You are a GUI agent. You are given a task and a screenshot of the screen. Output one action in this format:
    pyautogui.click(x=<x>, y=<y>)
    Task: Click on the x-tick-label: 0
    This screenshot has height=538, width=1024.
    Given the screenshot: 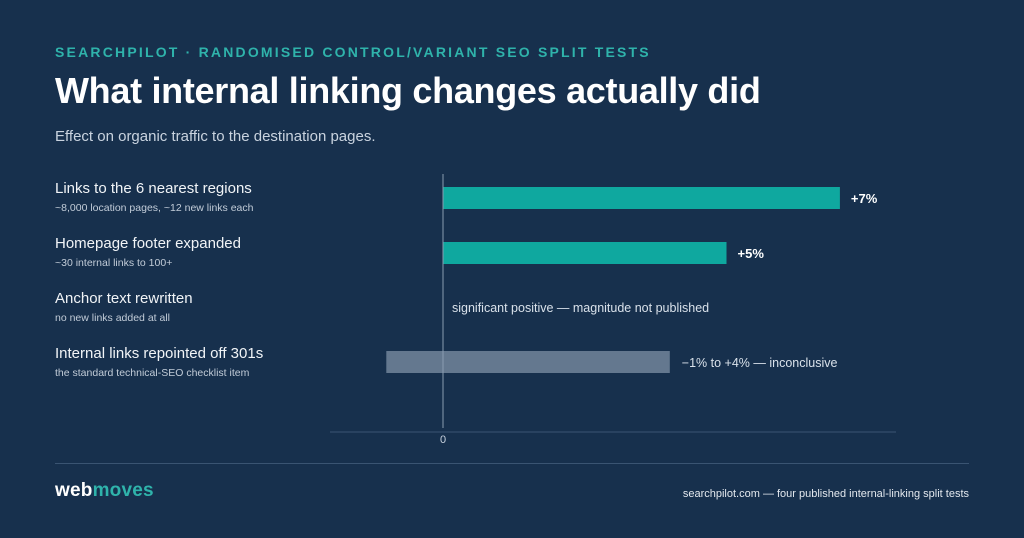 What is the action you would take?
    pyautogui.click(x=443, y=440)
    